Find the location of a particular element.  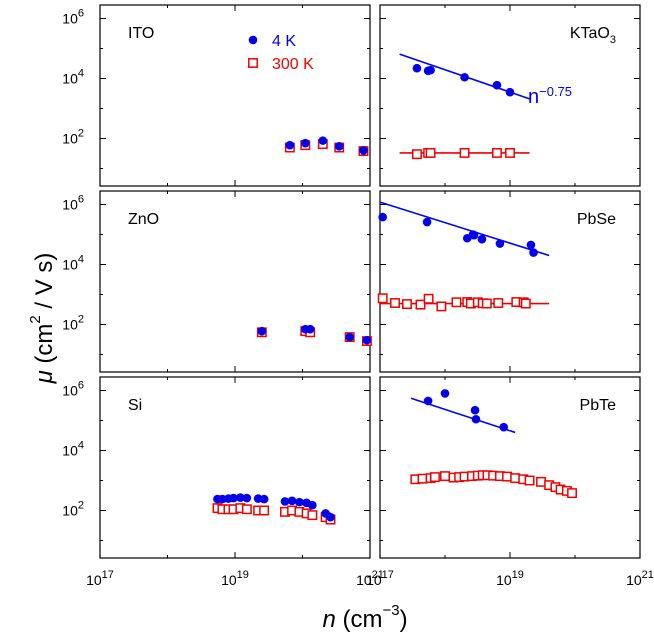

panel-label: KTaO3 is located at coordinates (593, 35).